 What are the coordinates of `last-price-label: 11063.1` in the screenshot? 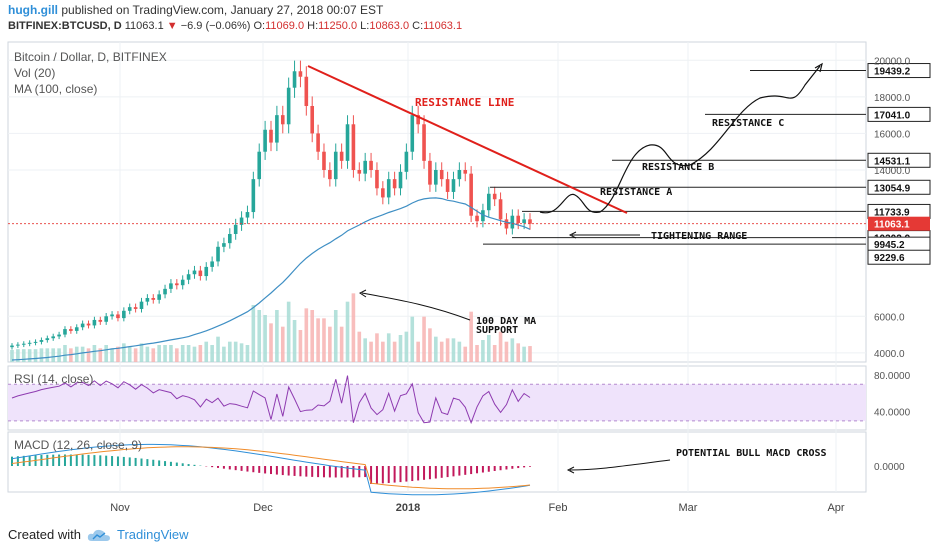 It's located at (892, 225).